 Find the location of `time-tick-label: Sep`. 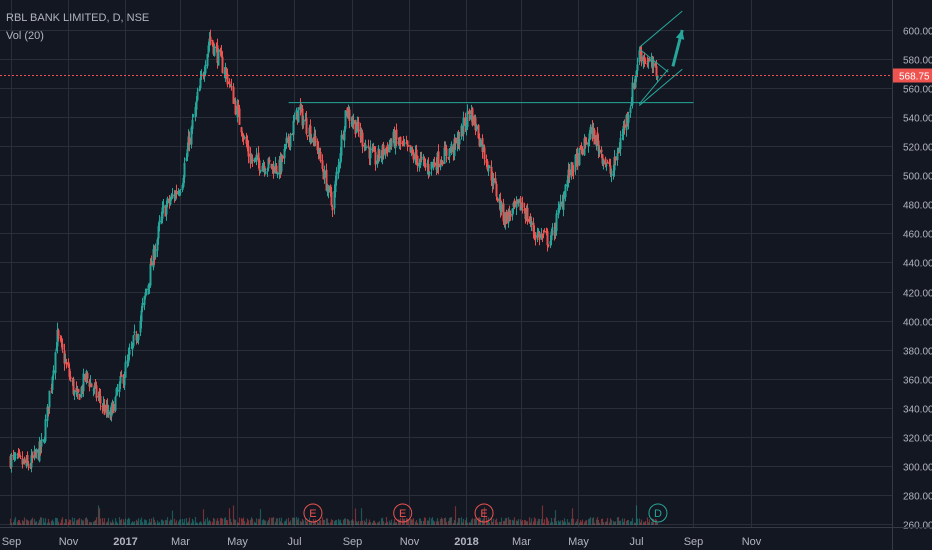

time-tick-label: Sep is located at coordinates (353, 542).